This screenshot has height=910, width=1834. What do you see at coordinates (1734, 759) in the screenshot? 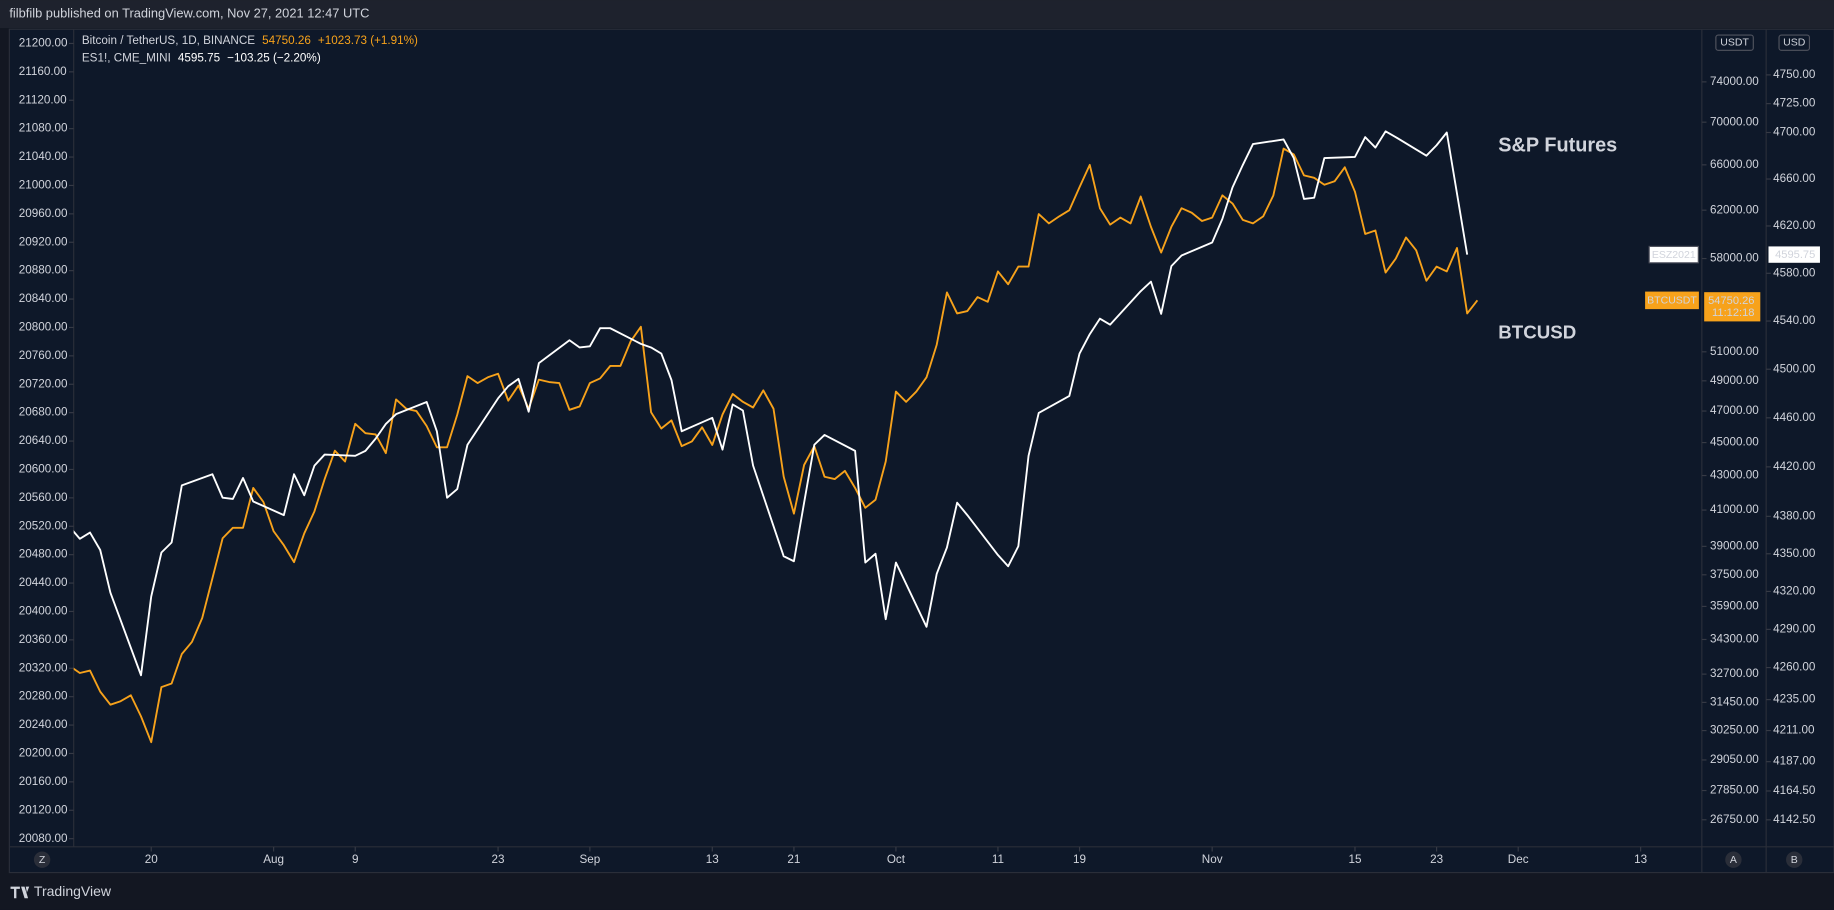
I see `y-tick-label: 29050.00` at bounding box center [1734, 759].